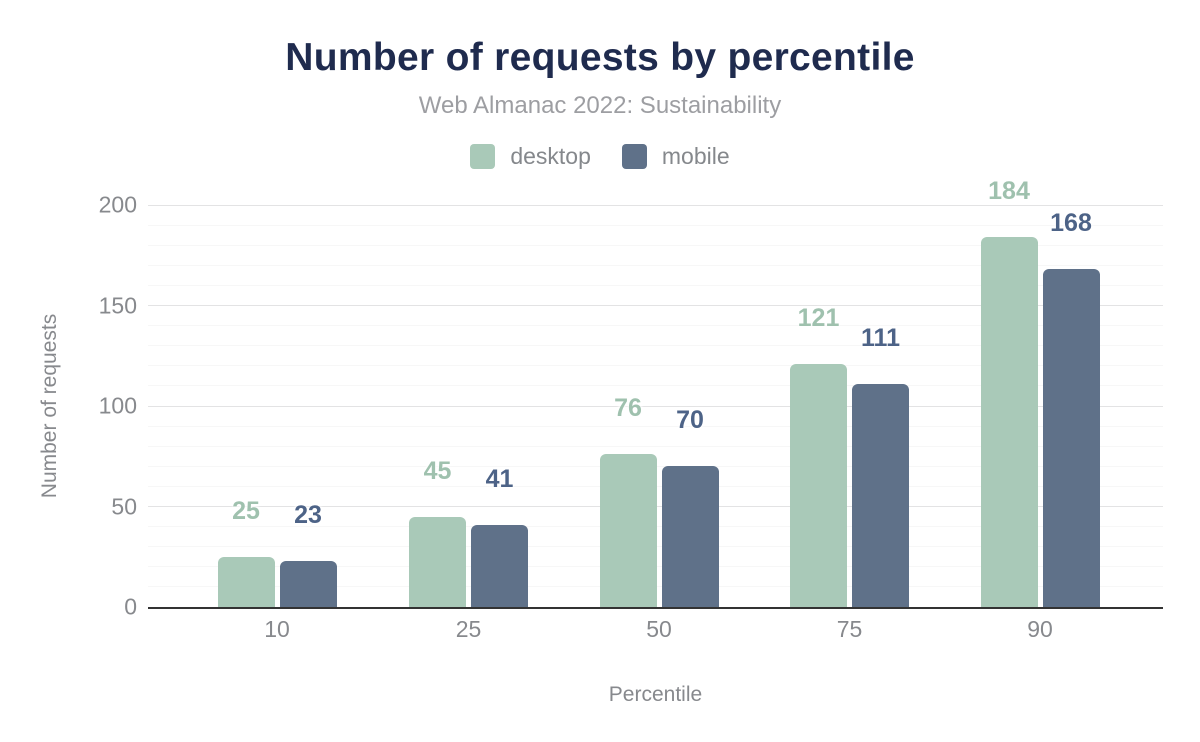 The width and height of the screenshot is (1200, 742). I want to click on legend-item-desktop: desktop, so click(530, 156).